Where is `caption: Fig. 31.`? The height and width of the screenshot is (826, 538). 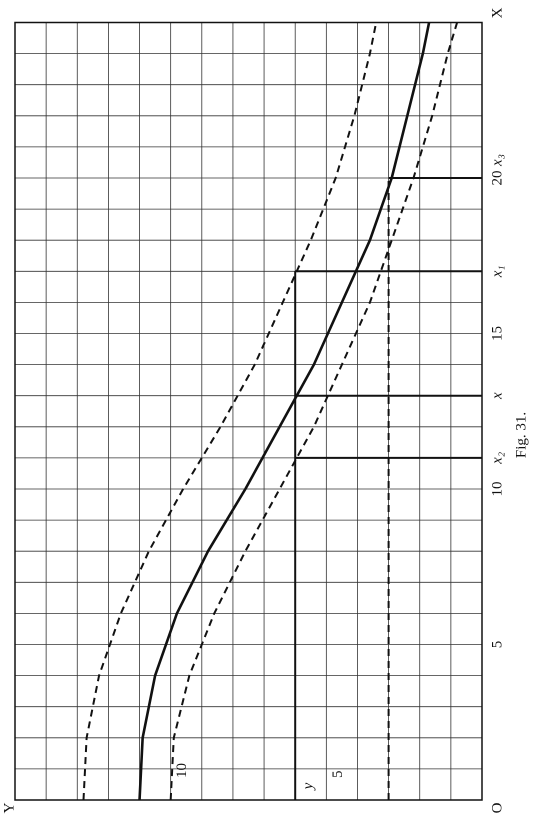 caption: Fig. 31. is located at coordinates (521, 435).